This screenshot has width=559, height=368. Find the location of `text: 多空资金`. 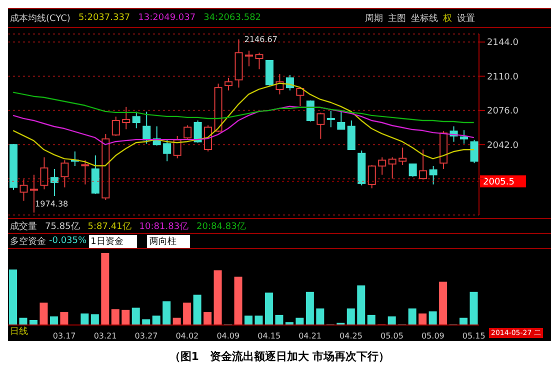

text: 多空资金 is located at coordinates (28, 242).